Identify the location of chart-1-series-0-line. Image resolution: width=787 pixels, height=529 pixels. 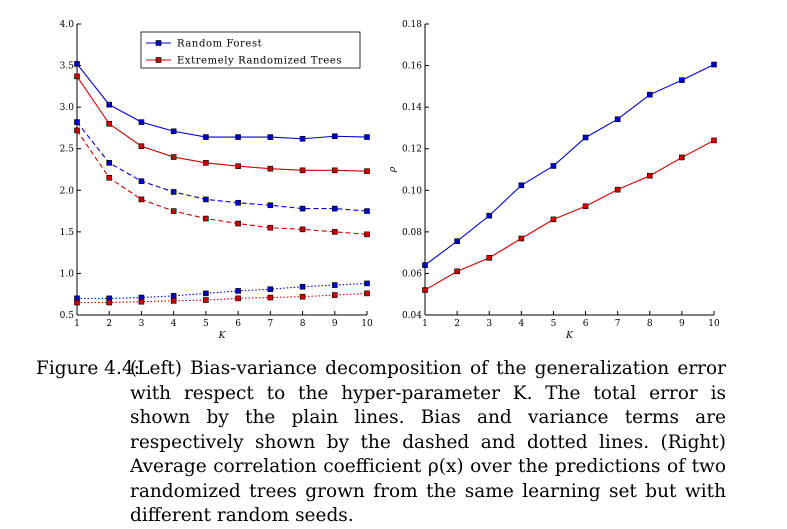
(569, 165).